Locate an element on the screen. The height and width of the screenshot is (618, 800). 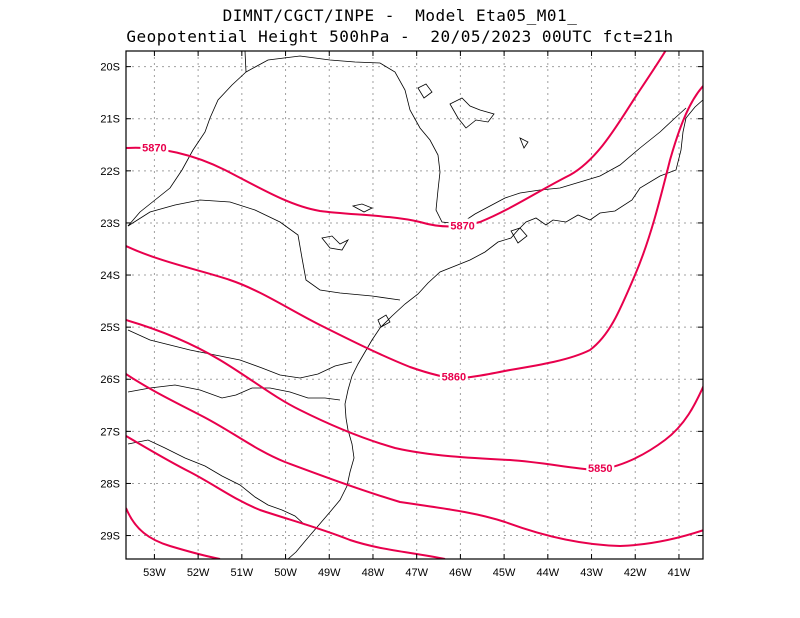
lon-tick-label: 48W is located at coordinates (373, 573).